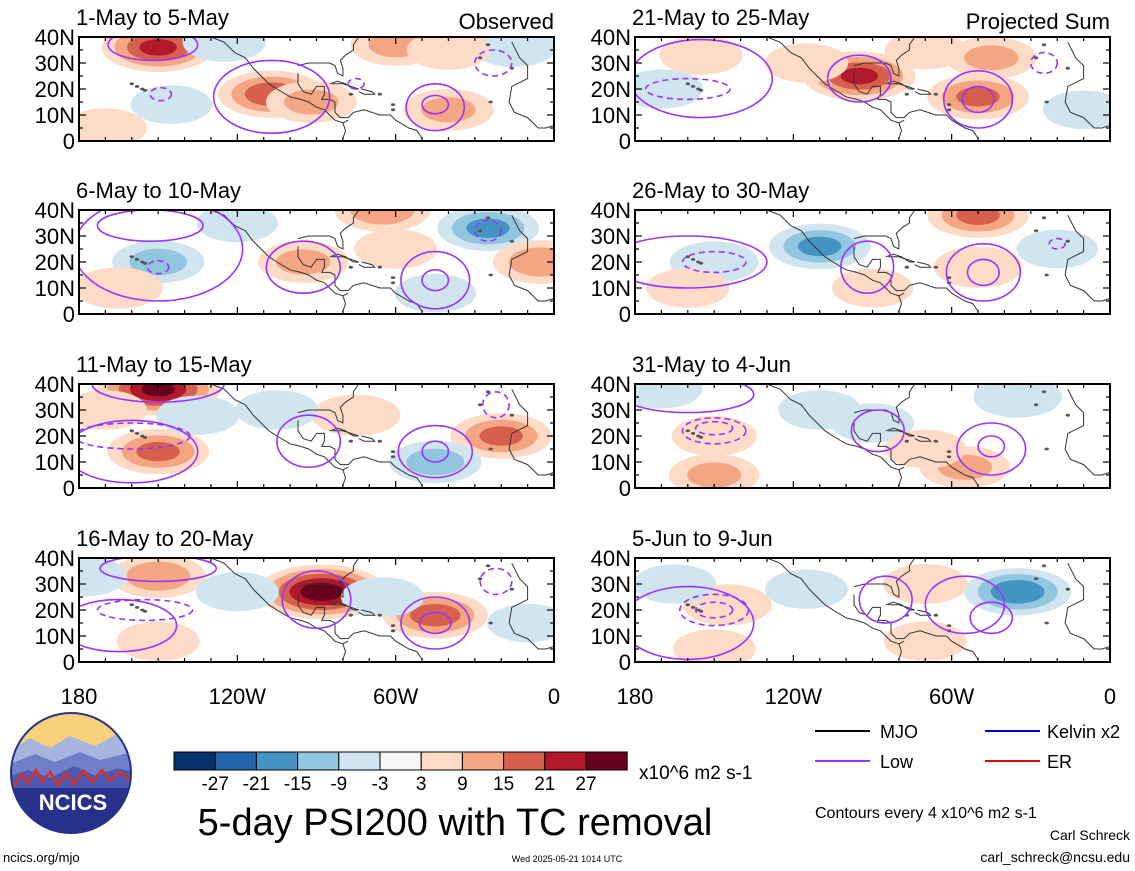 The image size is (1135, 871). I want to click on panel-subtitle: Observed, so click(506, 21).